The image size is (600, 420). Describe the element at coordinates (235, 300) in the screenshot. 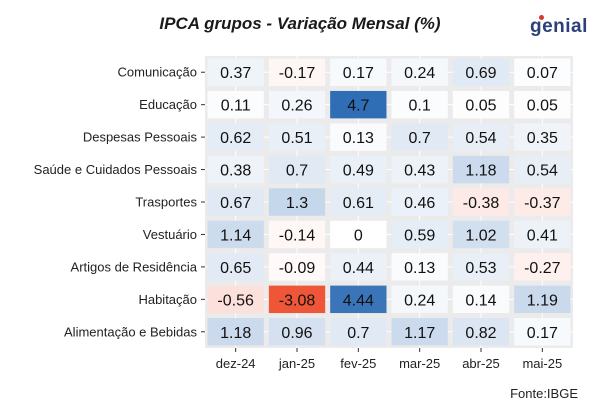

I see `cell-value-label: -0.56` at that location.